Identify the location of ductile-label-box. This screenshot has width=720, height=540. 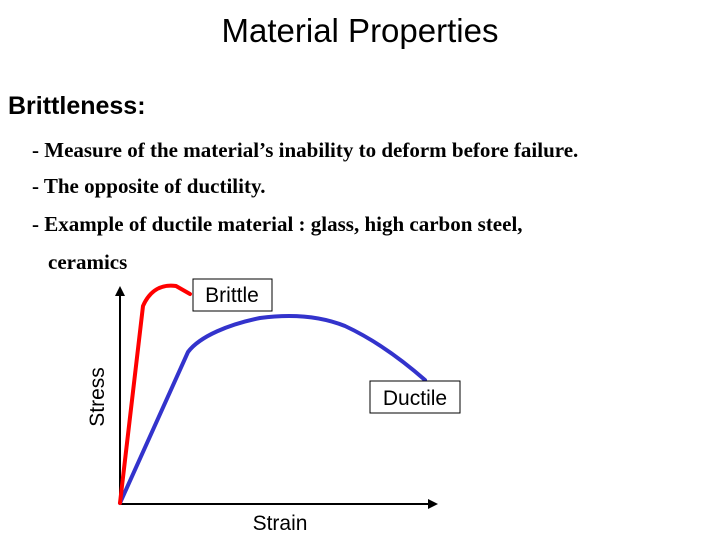
(415, 397).